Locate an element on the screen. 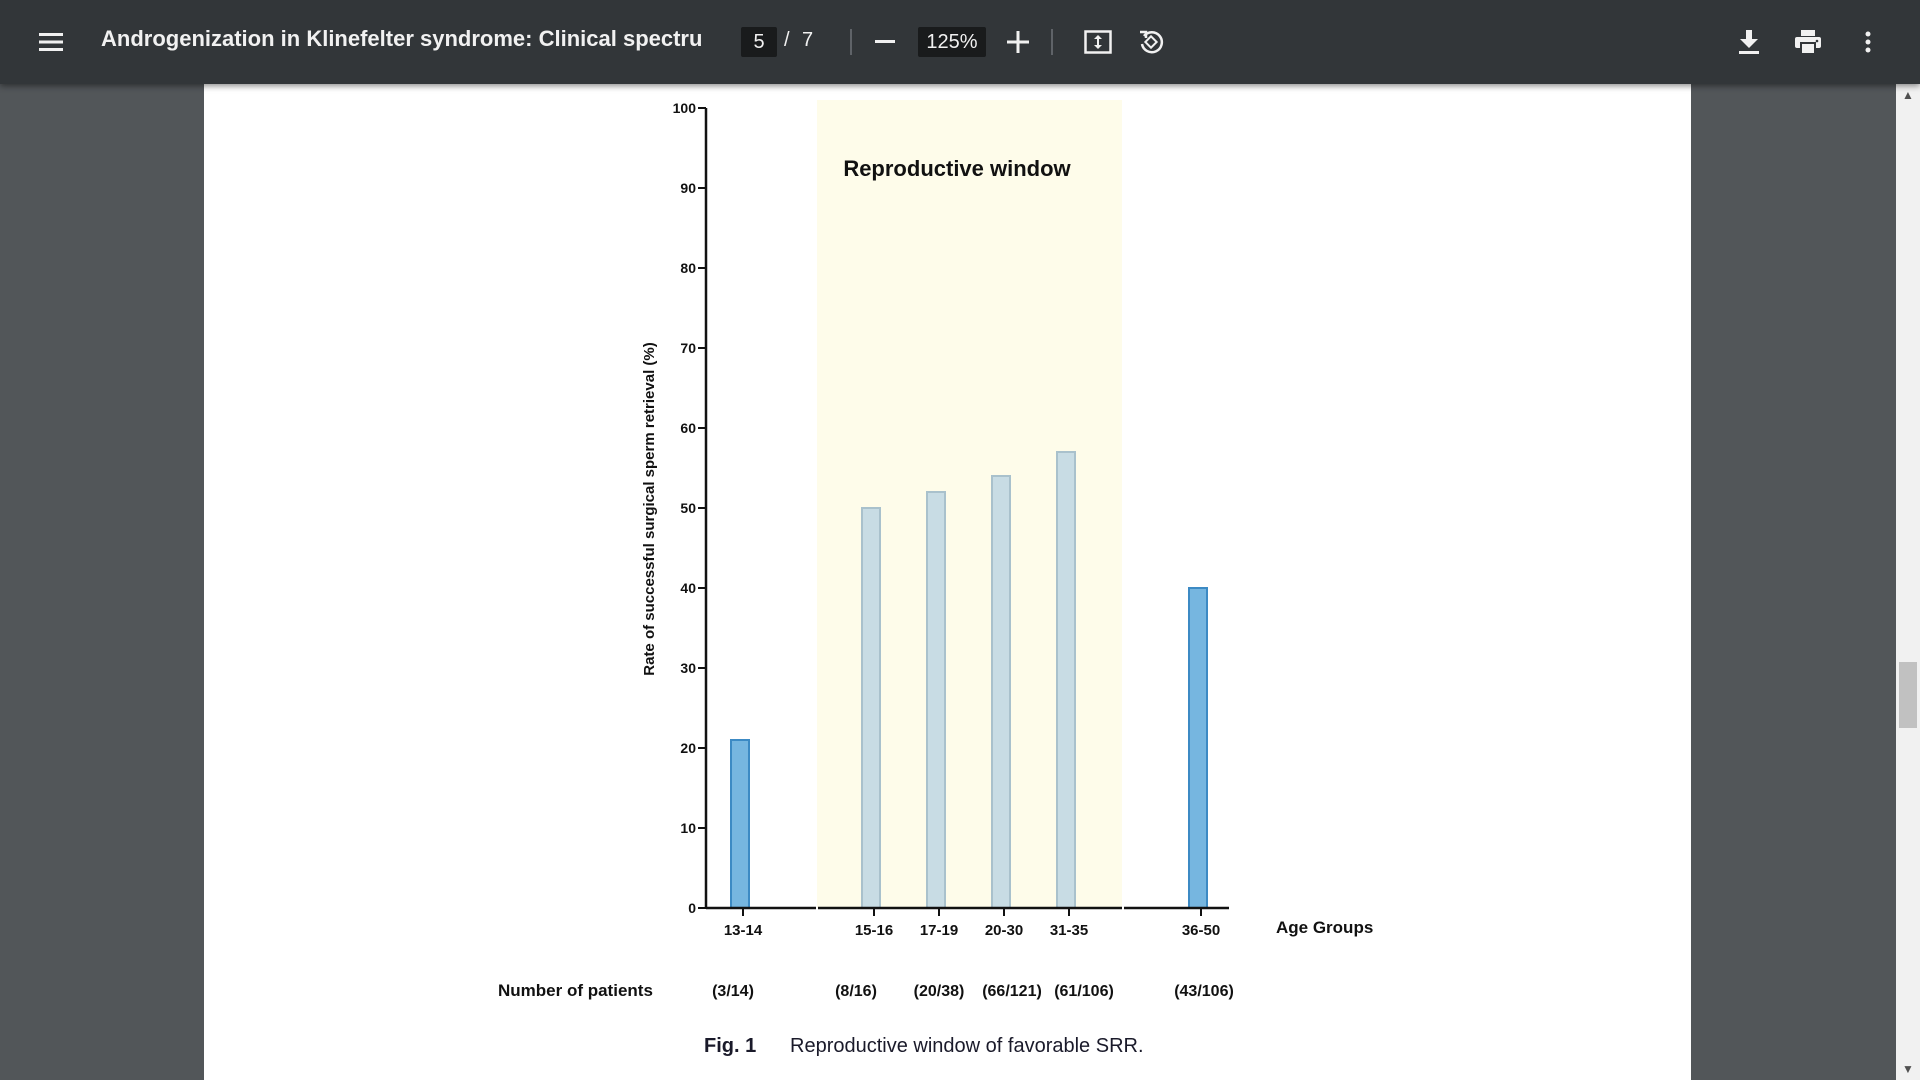 The width and height of the screenshot is (1920, 1080). zoom-level-input: 125% is located at coordinates (952, 42).